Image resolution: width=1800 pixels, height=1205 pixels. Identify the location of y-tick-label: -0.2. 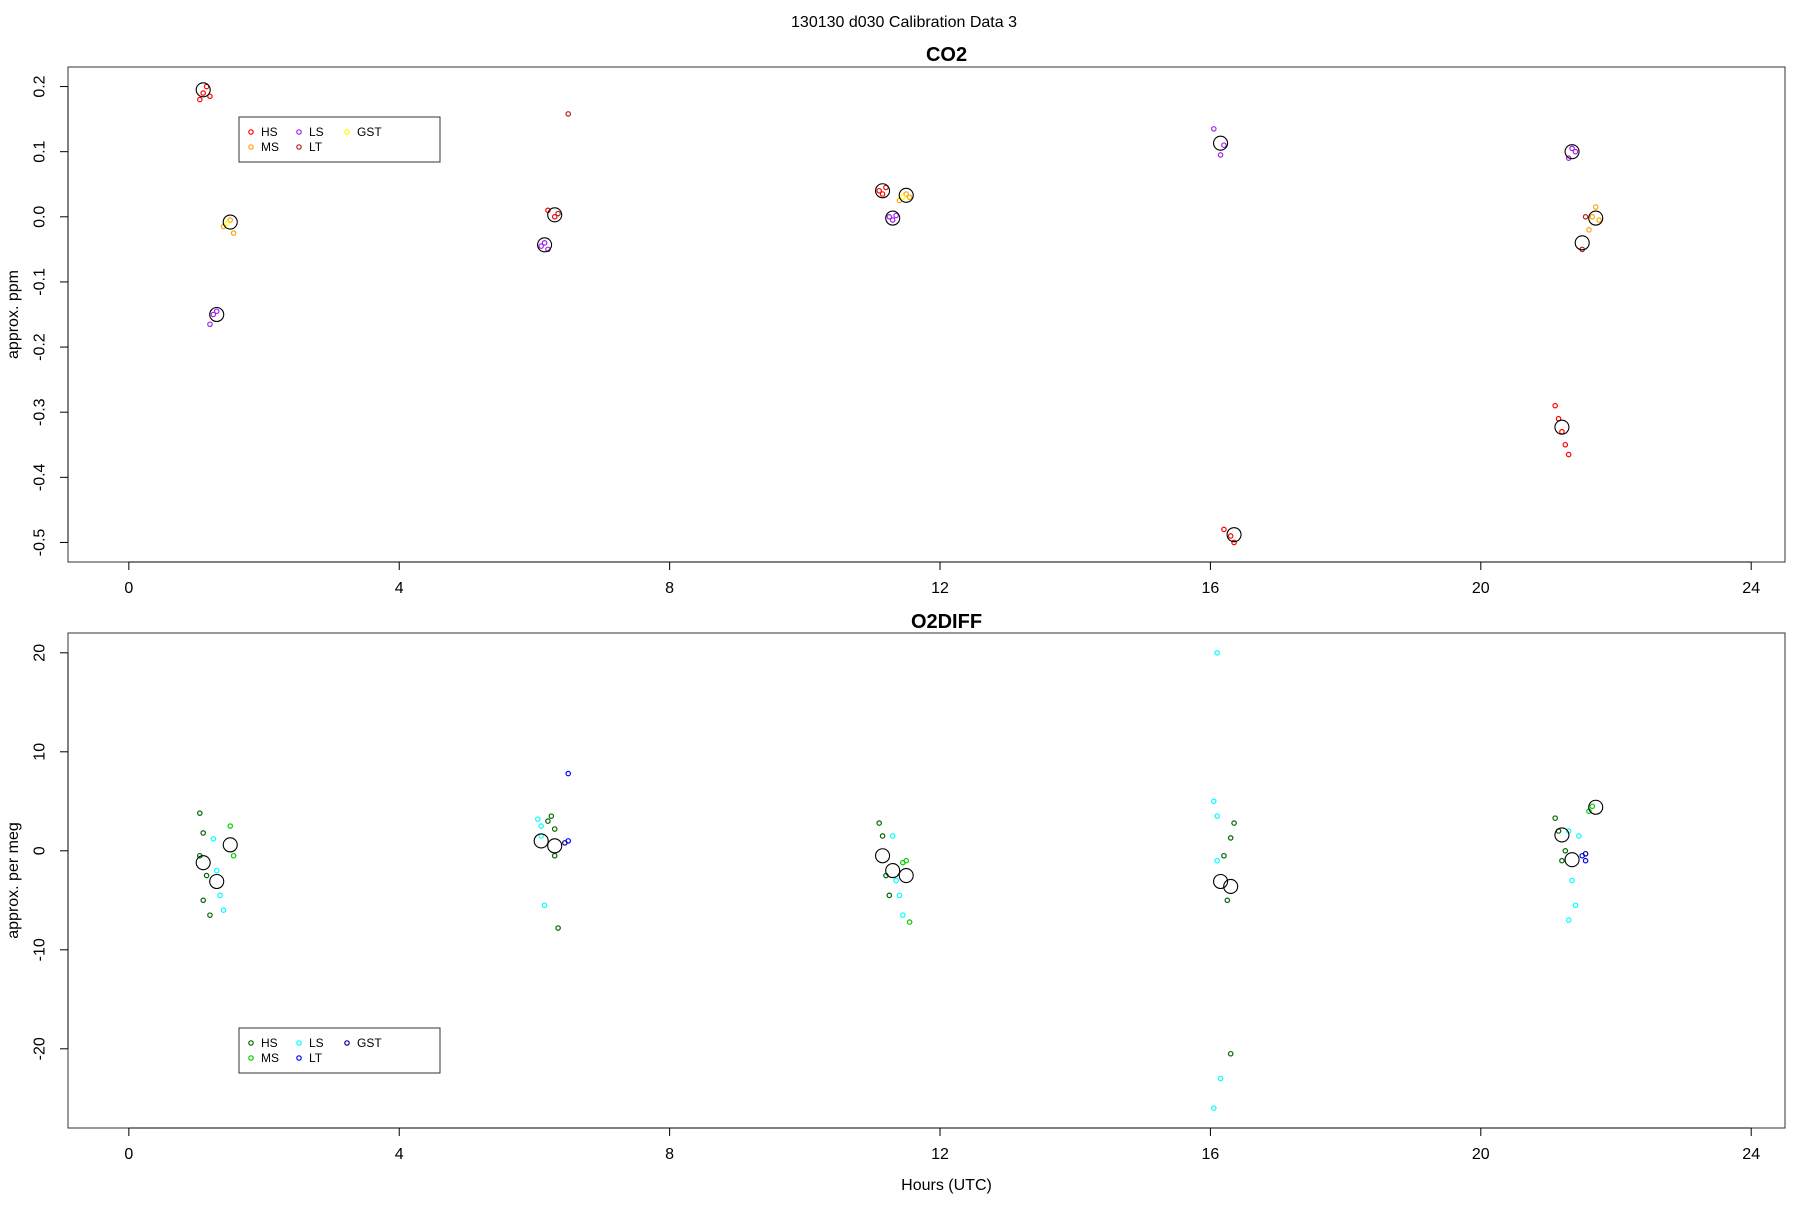
(40, 347).